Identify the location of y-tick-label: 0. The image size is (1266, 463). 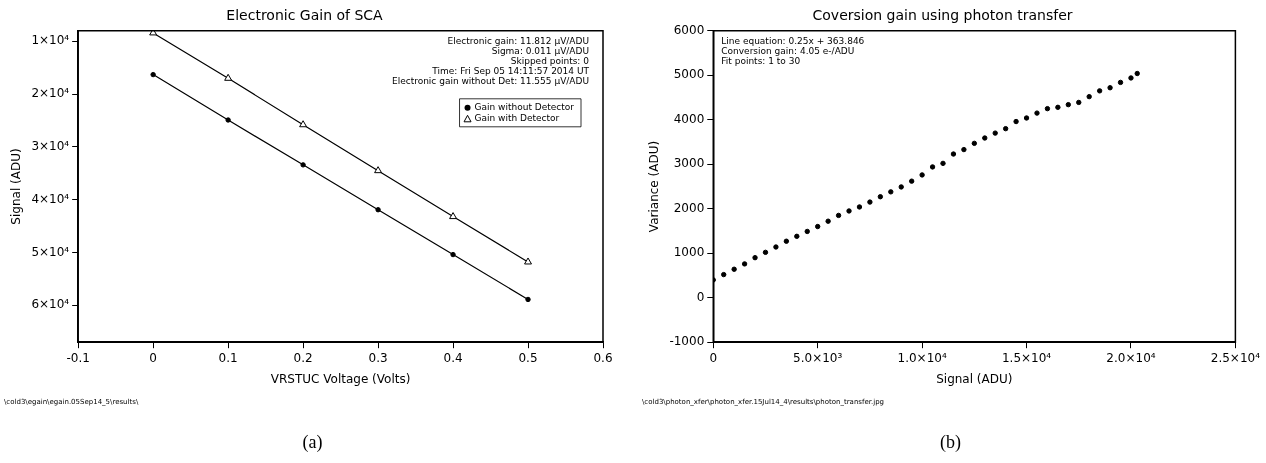
(700, 296).